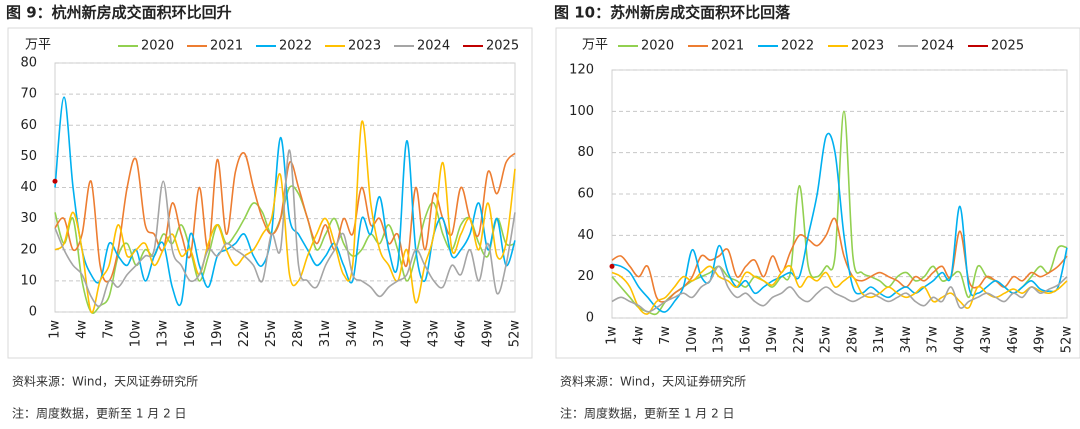 This screenshot has width=1080, height=429. I want to click on chart-title: 图 9：杭州新房成交面积环比回升, so click(119, 13).